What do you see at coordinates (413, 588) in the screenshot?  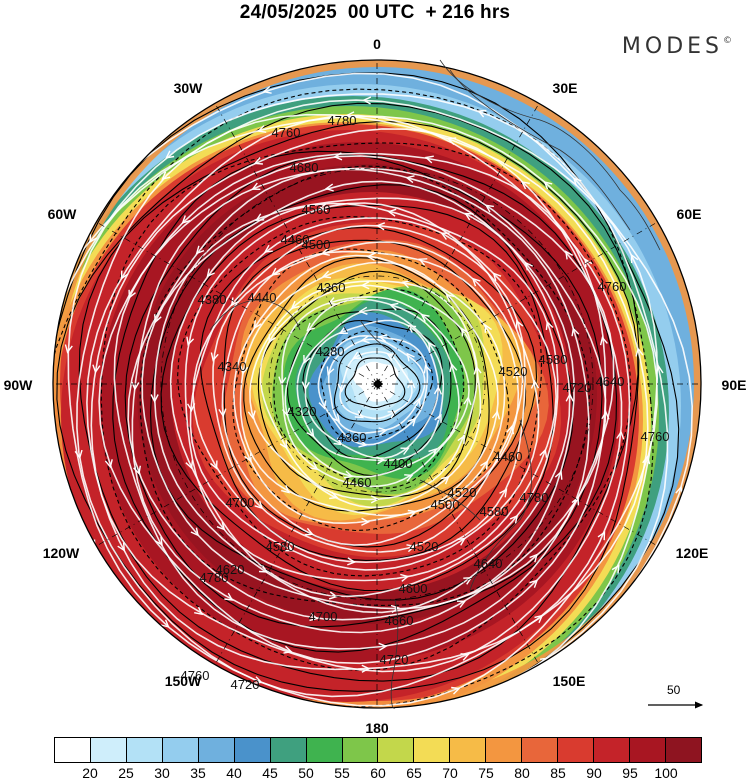 I see `contour-label: 4600` at bounding box center [413, 588].